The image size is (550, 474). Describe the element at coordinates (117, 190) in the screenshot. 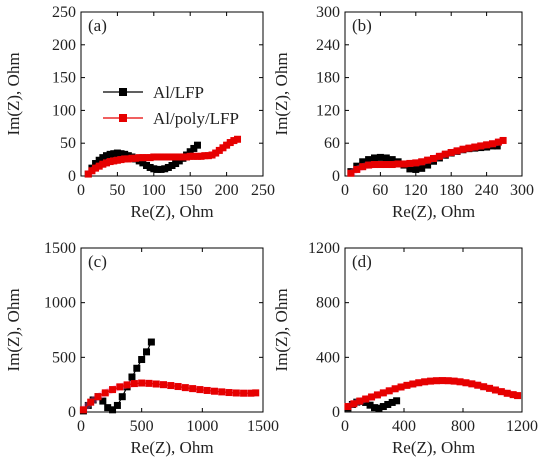

I see `x-tick-label: 50` at that location.